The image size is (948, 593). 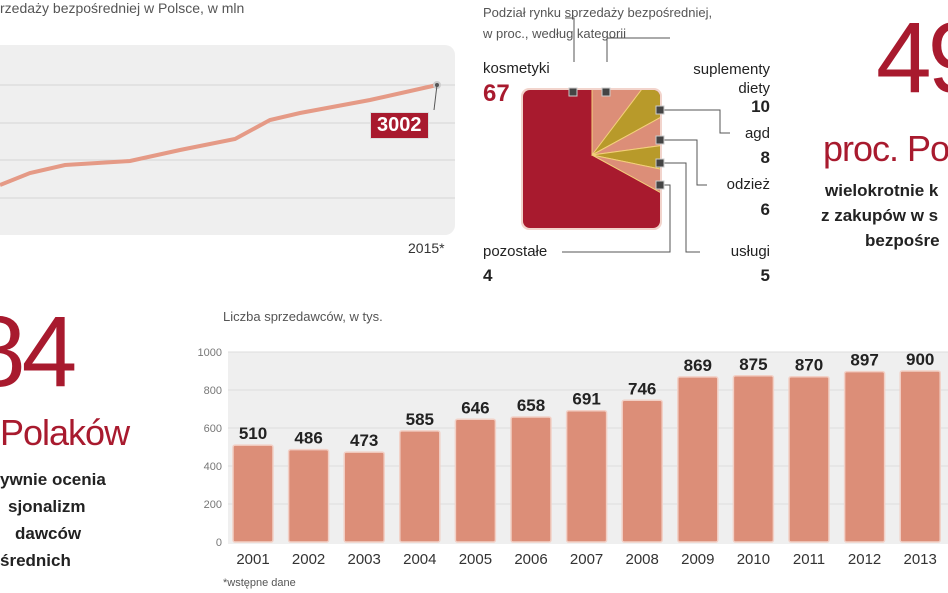 I want to click on bar-2012, so click(x=864, y=456).